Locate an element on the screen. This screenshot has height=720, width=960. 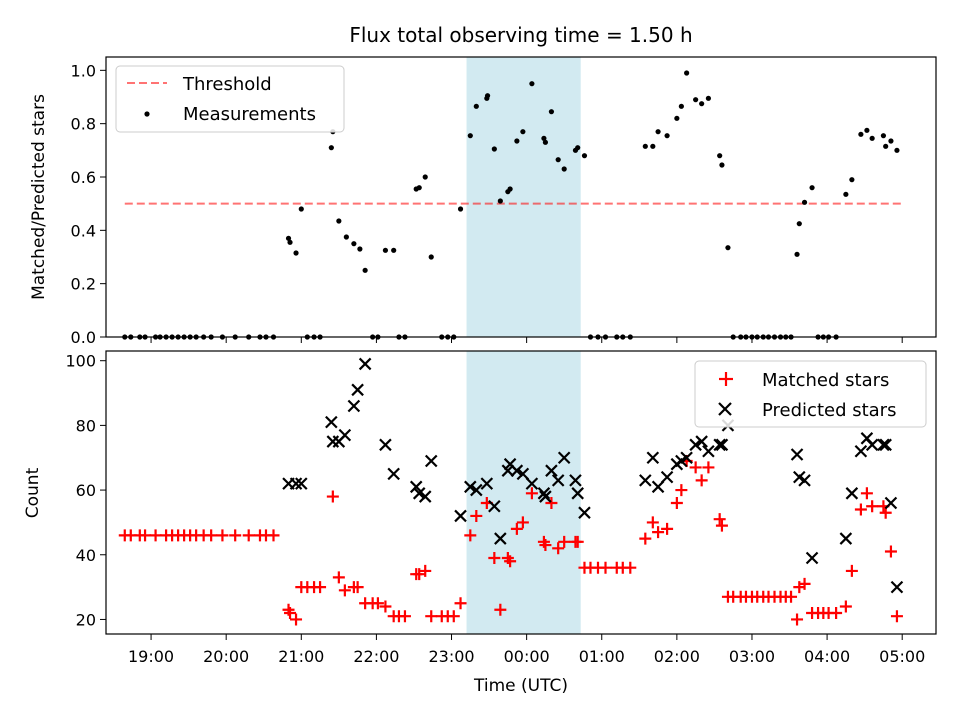
x-tick-label: 05:00 is located at coordinates (902, 656).